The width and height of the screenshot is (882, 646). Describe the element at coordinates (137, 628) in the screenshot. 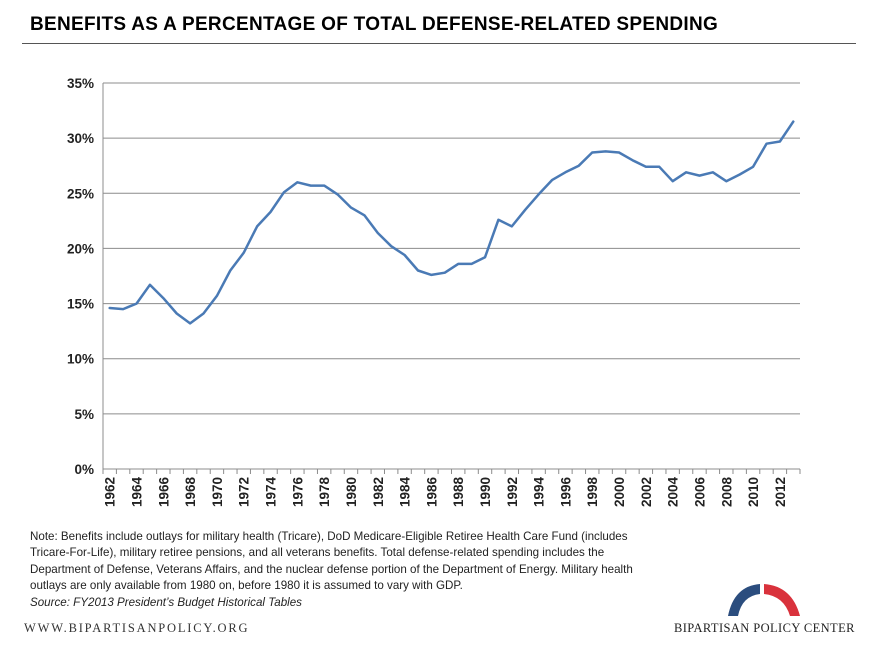

I see `website-link: WWW.BIPARTISANPOLICY.ORG` at that location.